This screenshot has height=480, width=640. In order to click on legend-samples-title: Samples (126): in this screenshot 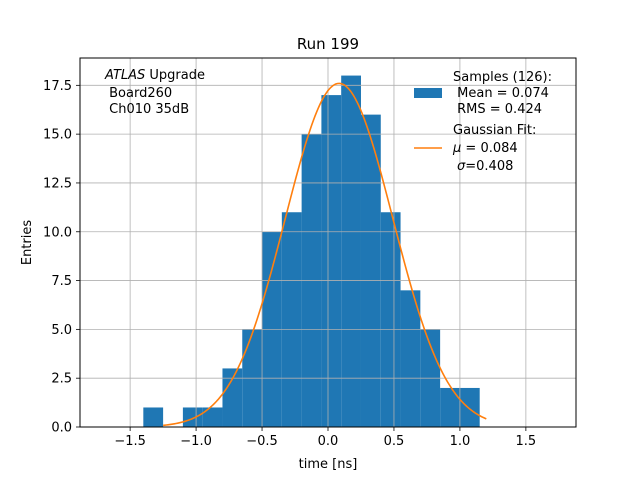, I will do `click(502, 77)`.